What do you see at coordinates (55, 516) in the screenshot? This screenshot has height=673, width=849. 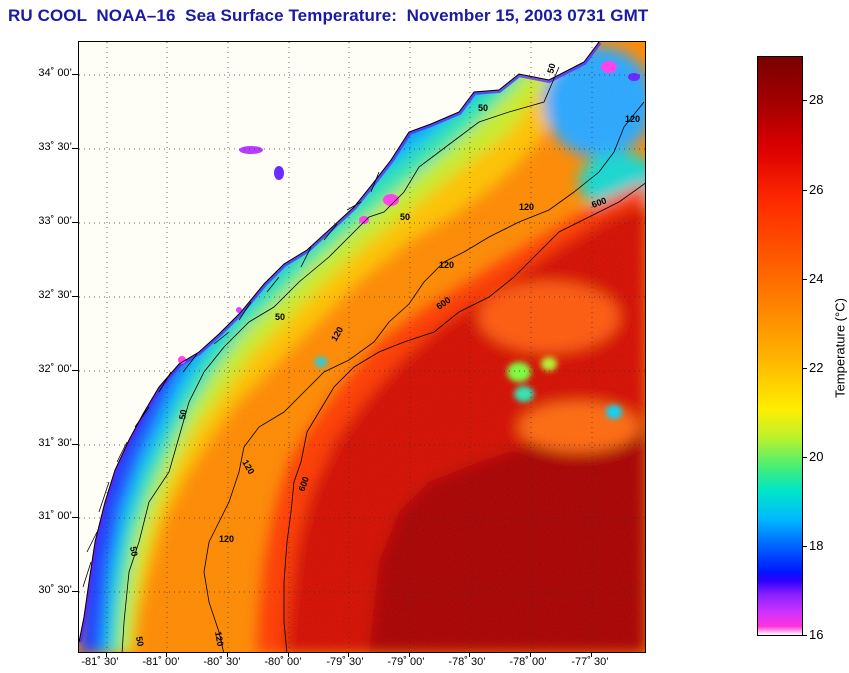 I see `lat-label-31-00: 31˚ 00’` at bounding box center [55, 516].